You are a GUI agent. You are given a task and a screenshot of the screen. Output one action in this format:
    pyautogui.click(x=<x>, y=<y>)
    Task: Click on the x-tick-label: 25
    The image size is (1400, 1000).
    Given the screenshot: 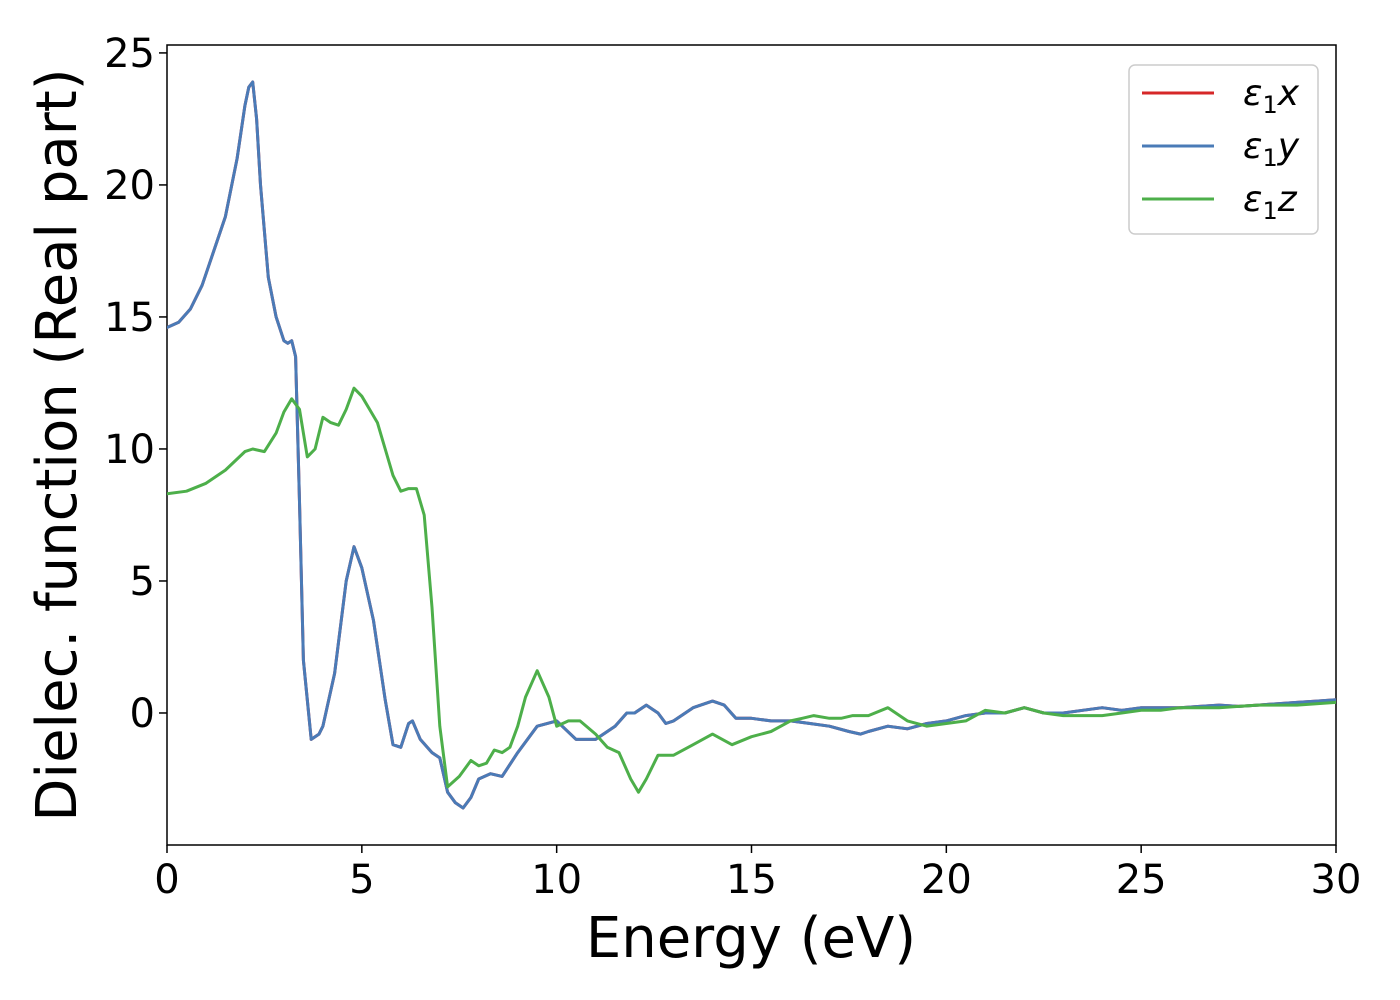 What is the action you would take?
    pyautogui.click(x=1141, y=880)
    